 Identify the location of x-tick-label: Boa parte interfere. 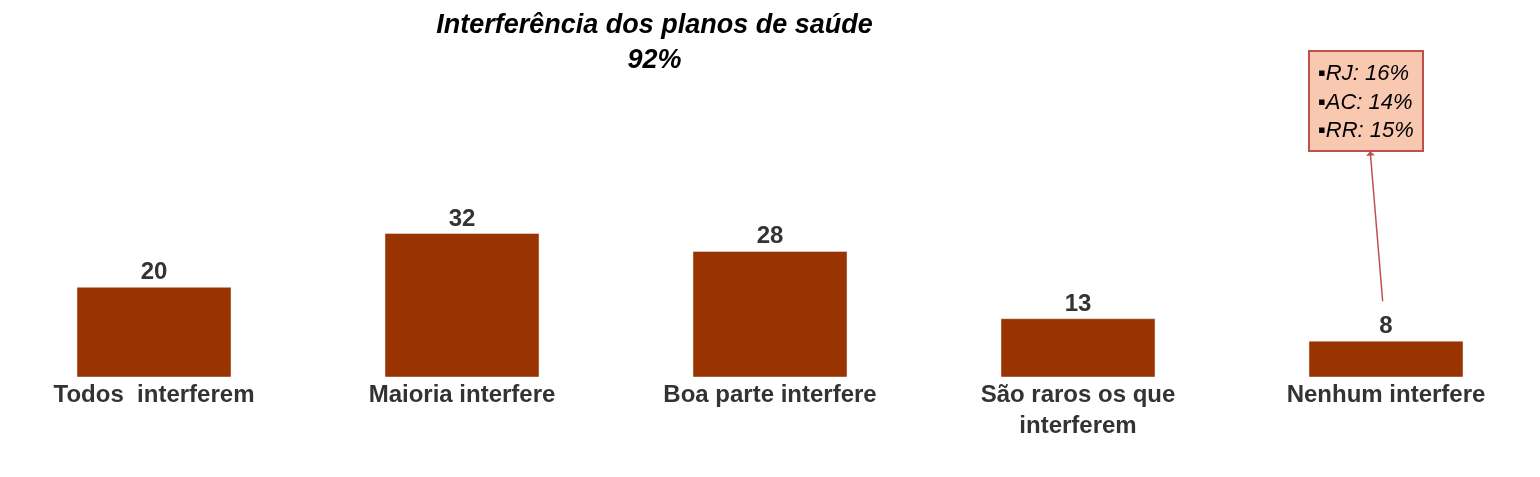
(770, 393).